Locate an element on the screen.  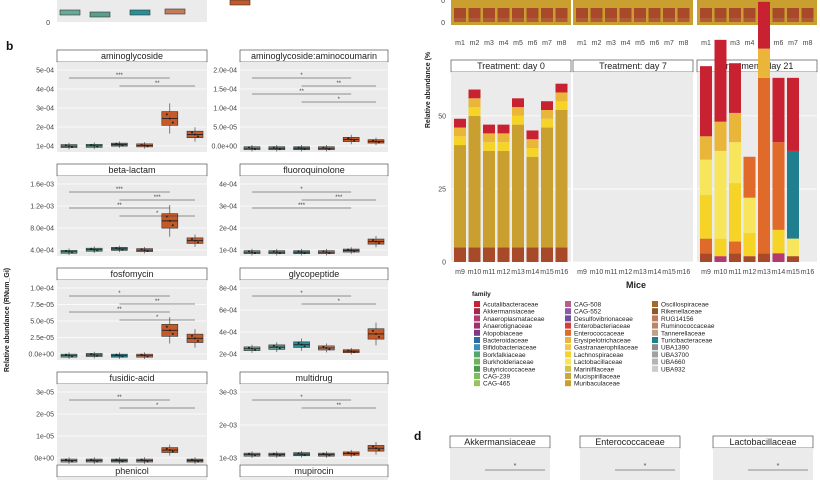
facet-panel is located at coordinates (633, 167).